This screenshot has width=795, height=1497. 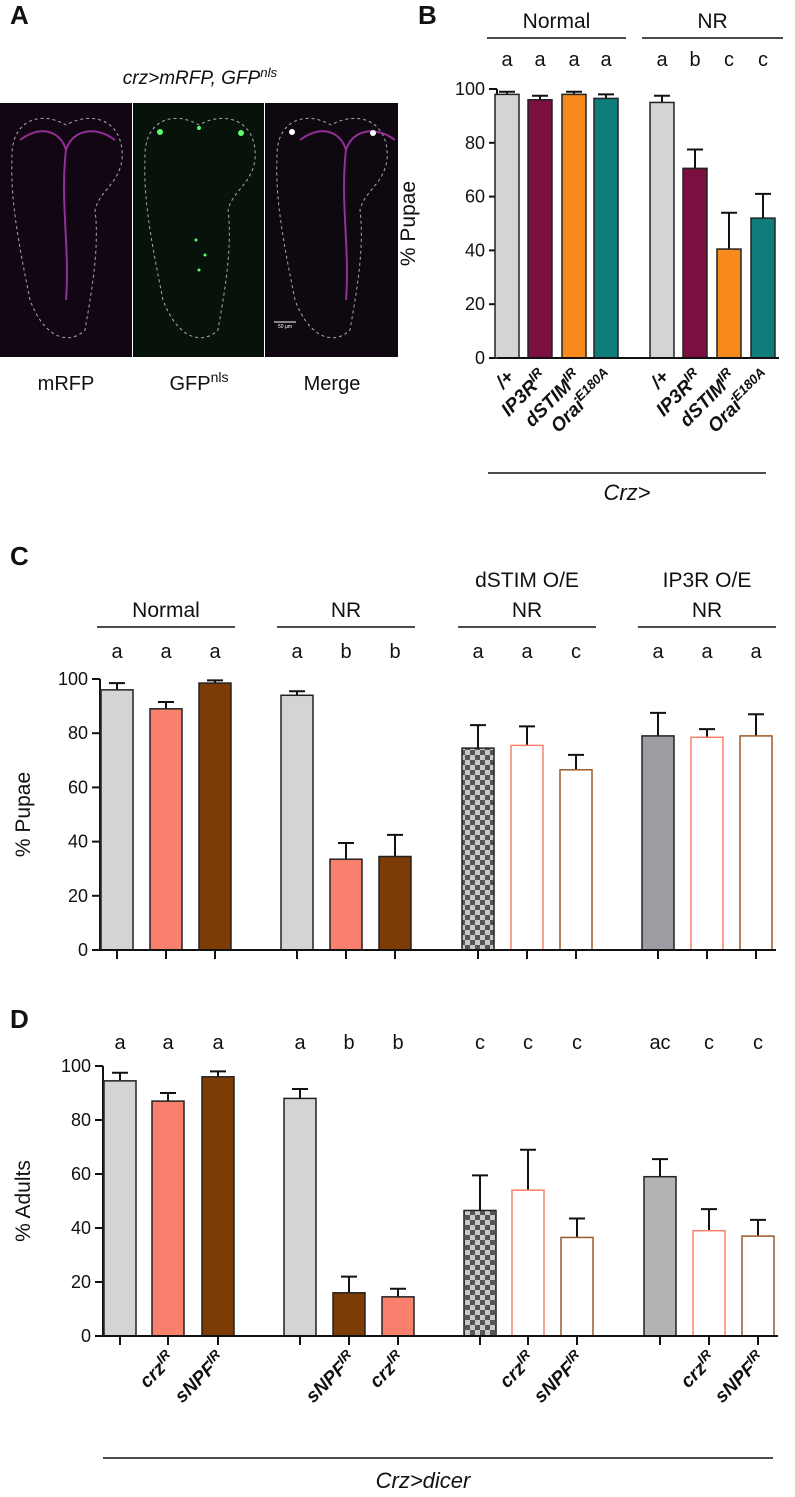 What do you see at coordinates (23, 1201) in the screenshot?
I see `y-axis-label: % Adults` at bounding box center [23, 1201].